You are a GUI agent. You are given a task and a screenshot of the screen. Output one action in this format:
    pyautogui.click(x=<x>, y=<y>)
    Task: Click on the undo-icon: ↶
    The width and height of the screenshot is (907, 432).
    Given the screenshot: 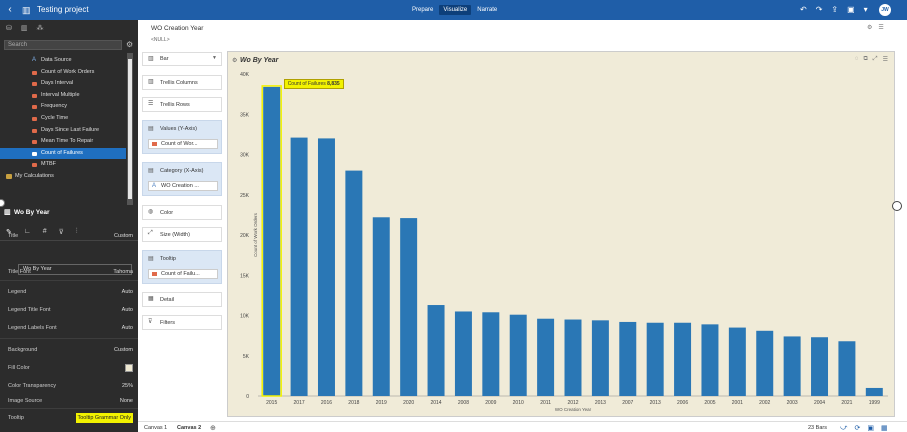 What is the action you would take?
    pyautogui.click(x=803, y=9)
    